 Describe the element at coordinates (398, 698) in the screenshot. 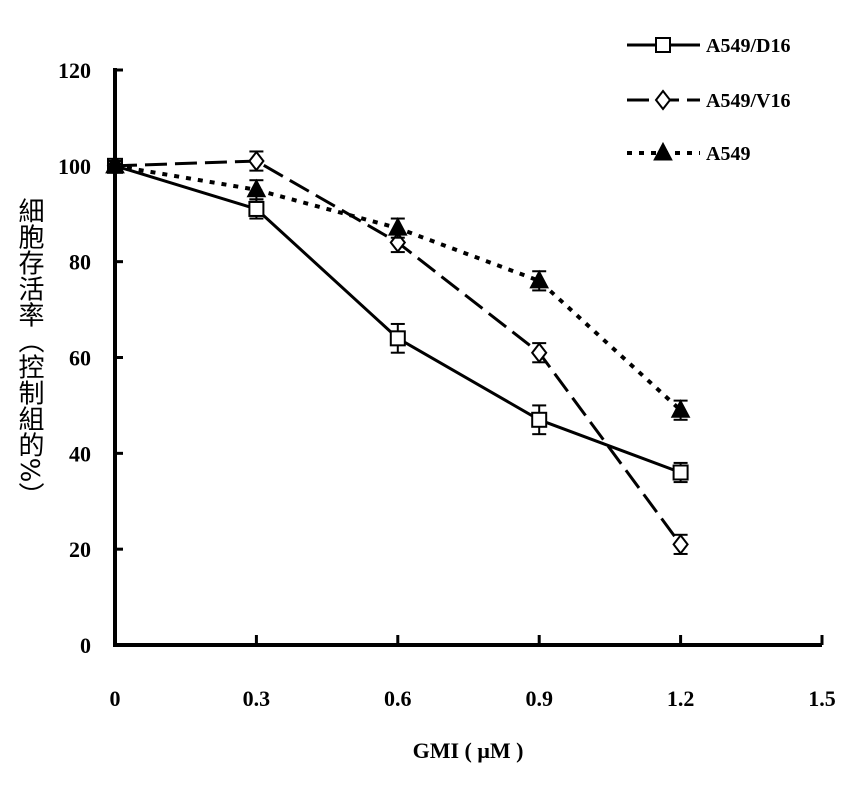

I see `x-tick-label: 0.6` at that location.